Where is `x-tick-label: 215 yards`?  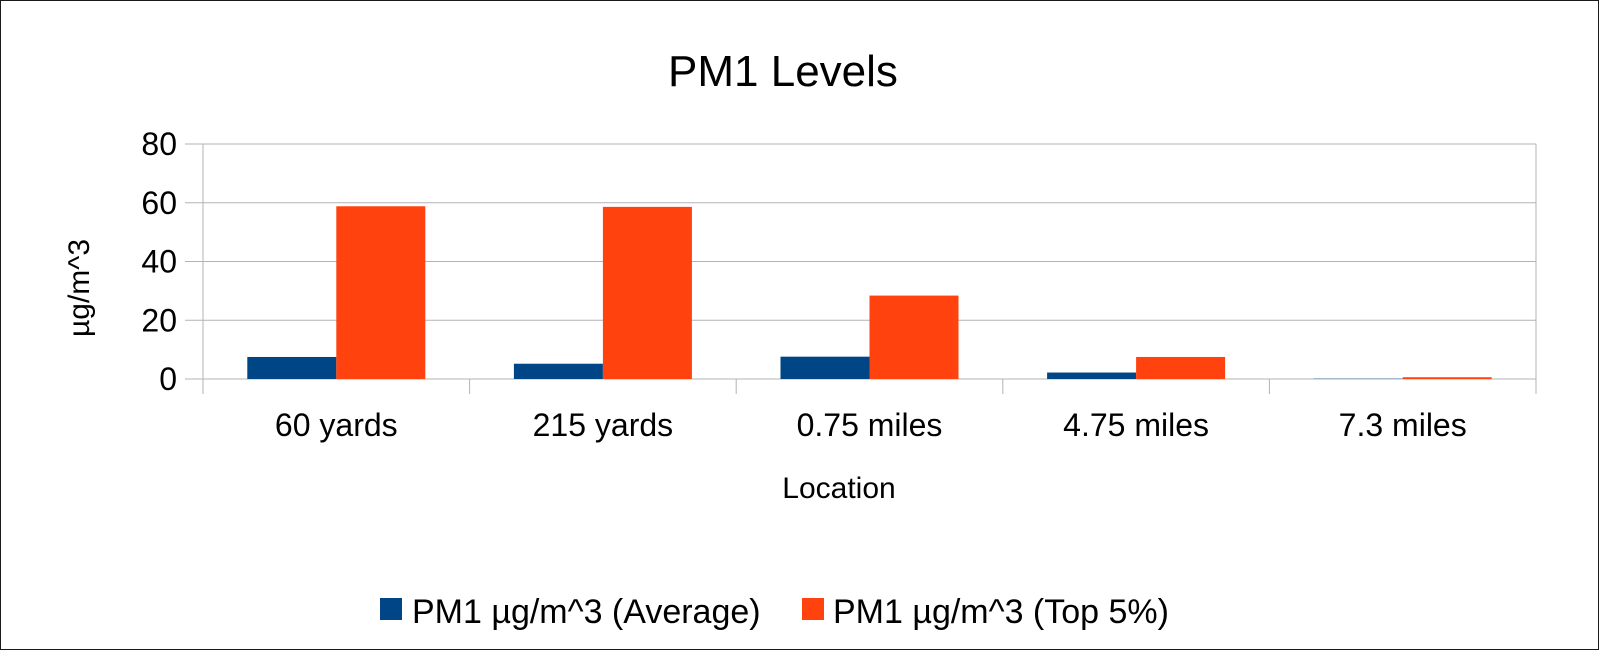 x-tick-label: 215 yards is located at coordinates (603, 425).